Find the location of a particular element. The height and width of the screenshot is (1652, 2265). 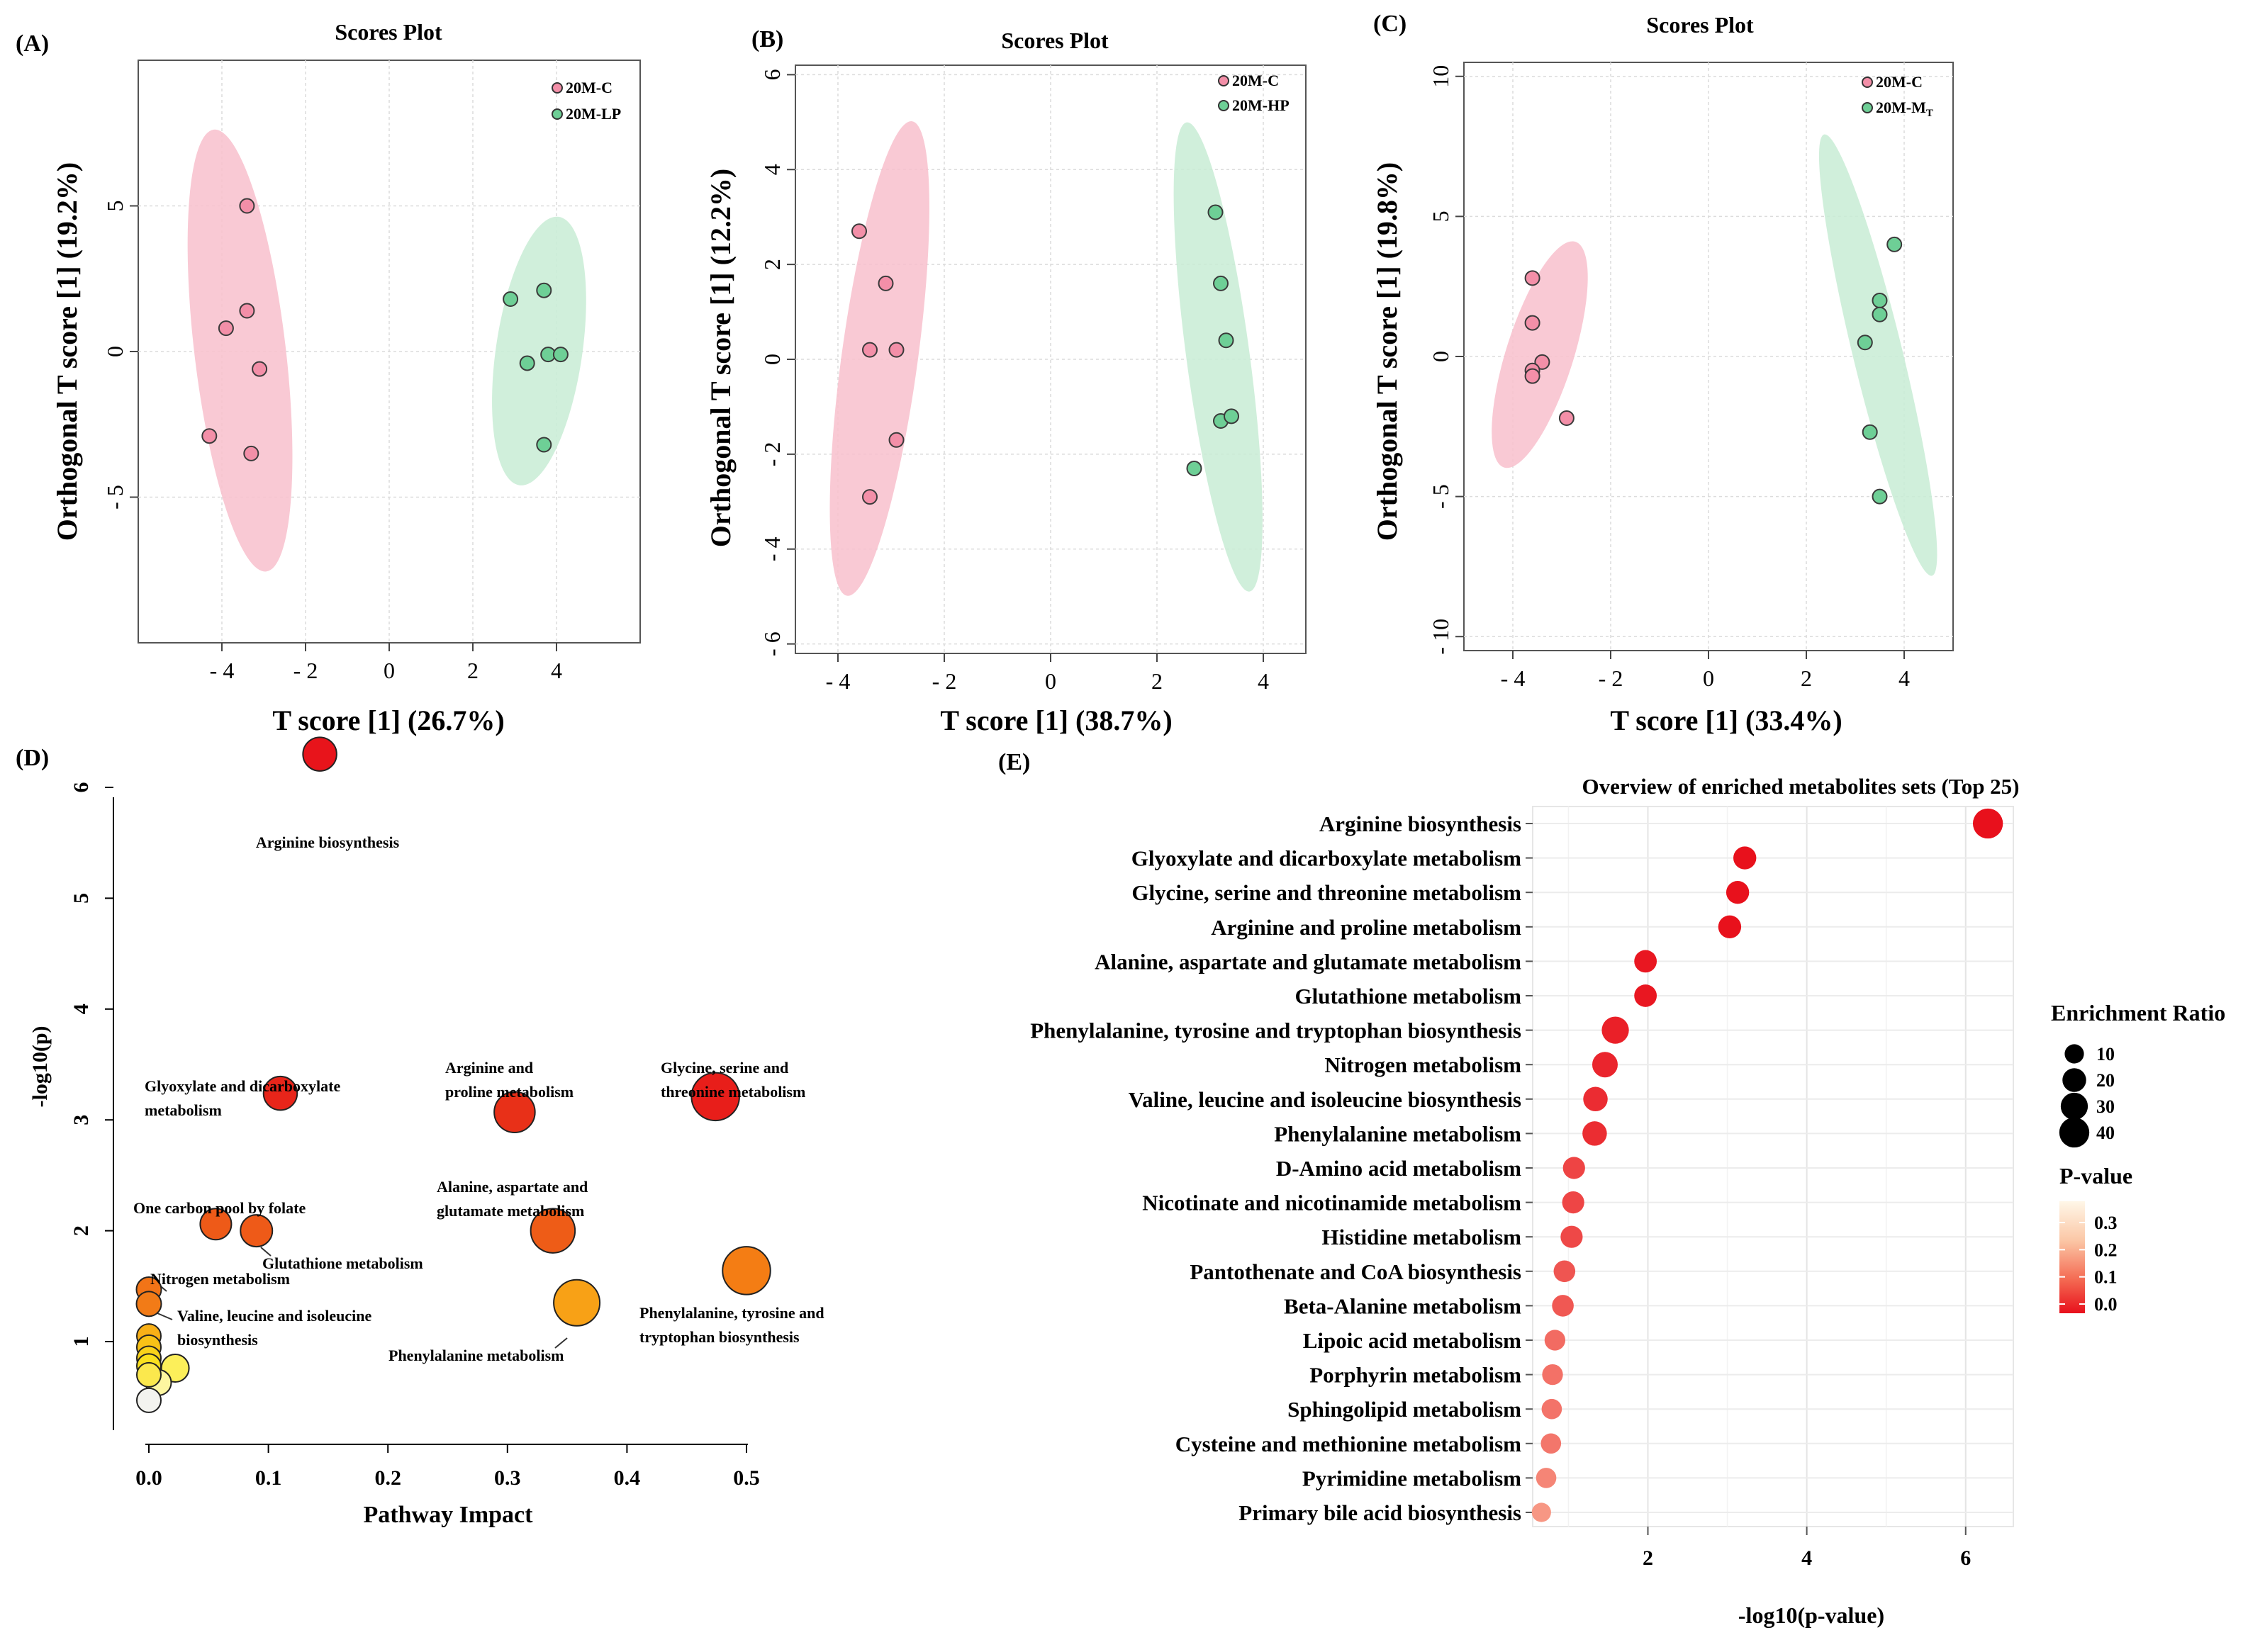

label-arginine-proline-line2: proline metabolism is located at coordinates (510, 1092).